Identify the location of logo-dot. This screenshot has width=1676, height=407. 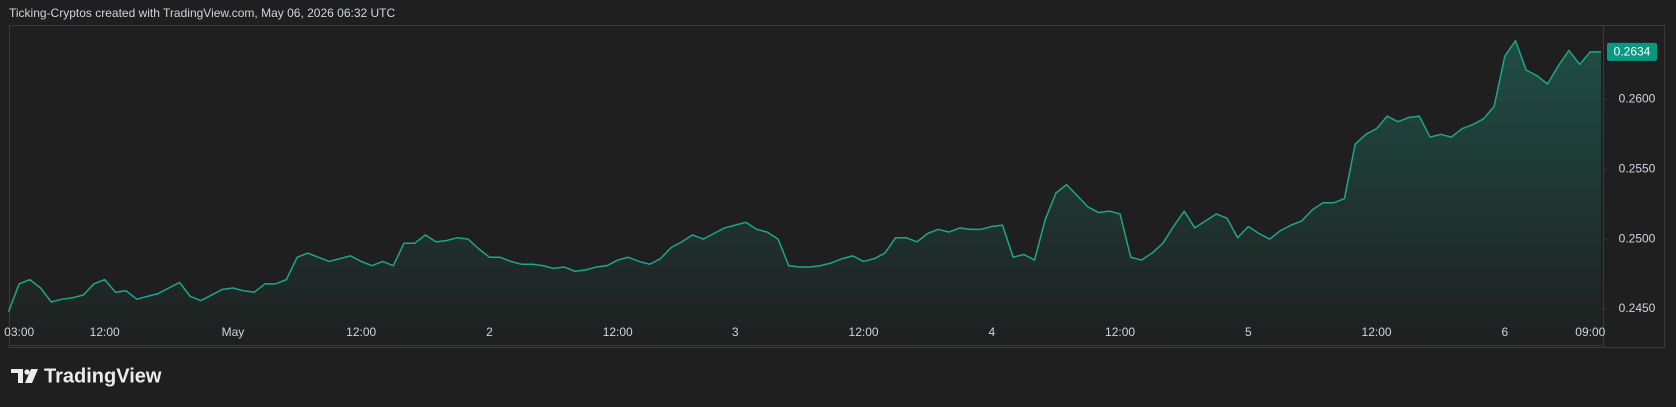
(27, 372).